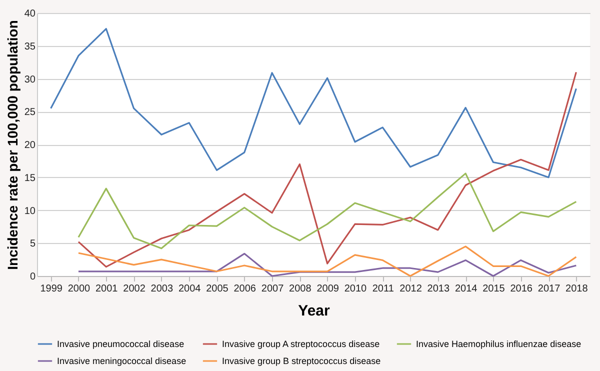 The height and width of the screenshot is (371, 600). I want to click on y-tick-label: 40, so click(30, 14).